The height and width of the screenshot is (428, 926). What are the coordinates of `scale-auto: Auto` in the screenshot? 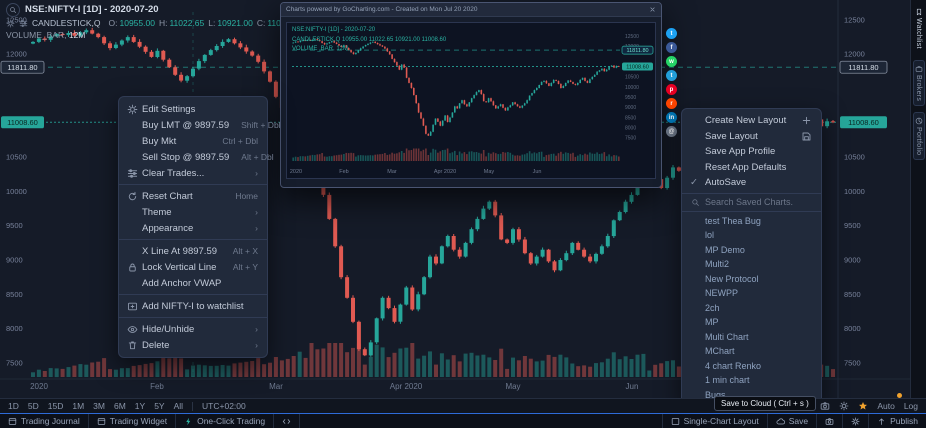 It's located at (886, 406).